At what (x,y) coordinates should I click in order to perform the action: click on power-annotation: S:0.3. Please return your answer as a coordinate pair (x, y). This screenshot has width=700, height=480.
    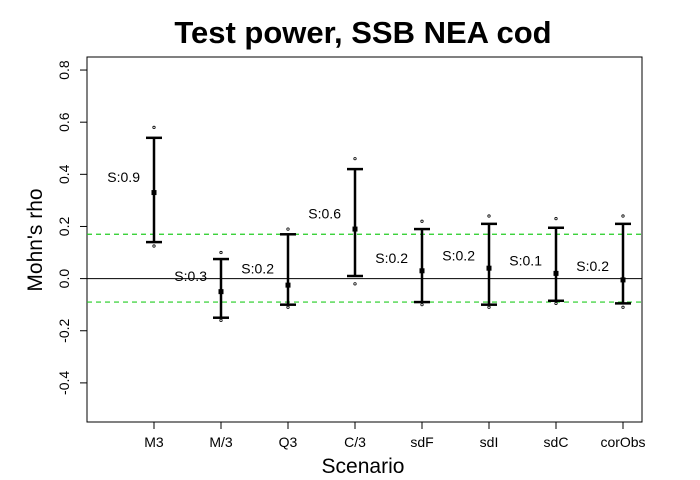
    Looking at the image, I should click on (190, 276).